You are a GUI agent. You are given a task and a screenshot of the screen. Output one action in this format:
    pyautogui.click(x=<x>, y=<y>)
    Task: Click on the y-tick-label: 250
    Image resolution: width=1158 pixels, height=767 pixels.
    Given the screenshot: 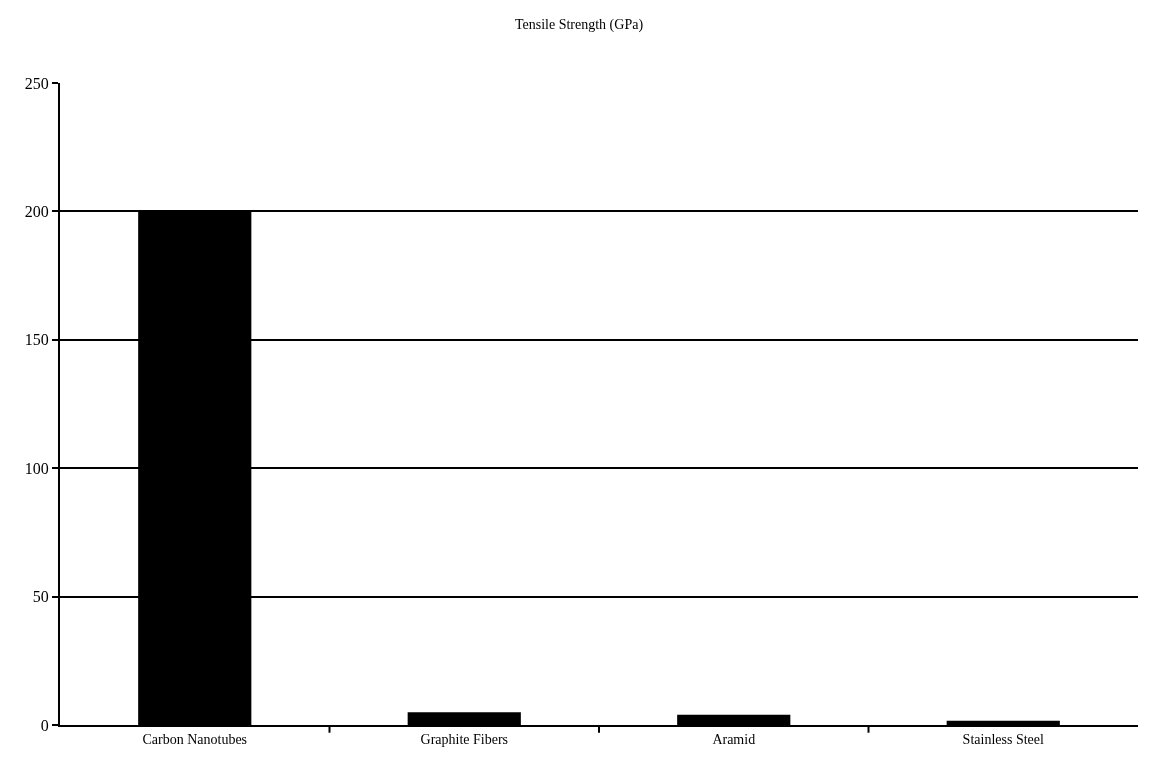 What is the action you would take?
    pyautogui.click(x=36, y=83)
    